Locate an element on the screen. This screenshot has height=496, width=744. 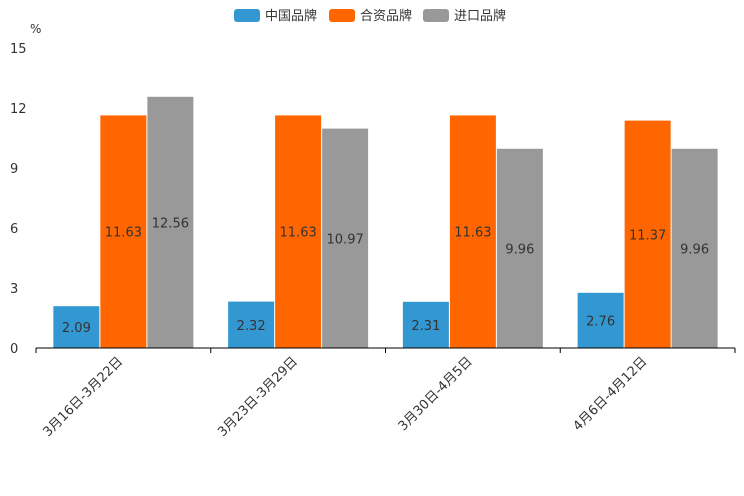
legend-label: 进口品牌 is located at coordinates (480, 16).